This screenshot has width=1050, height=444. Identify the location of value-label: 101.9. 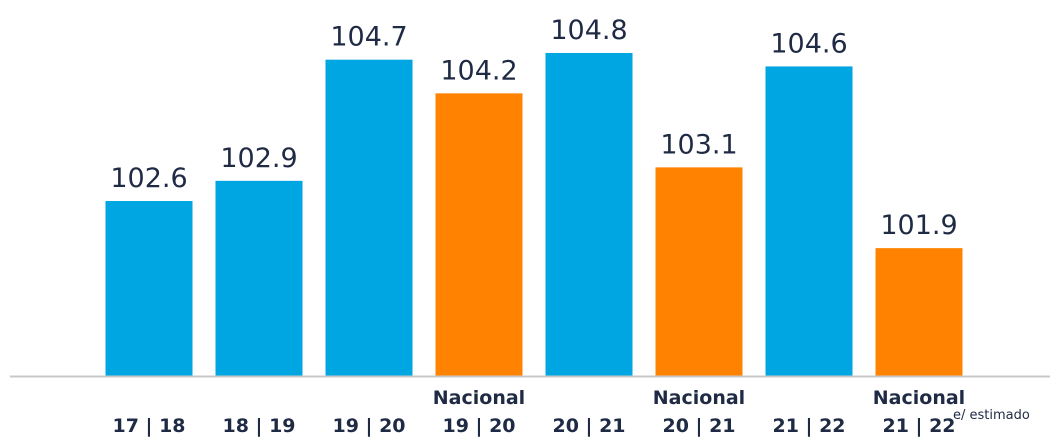
(918, 225).